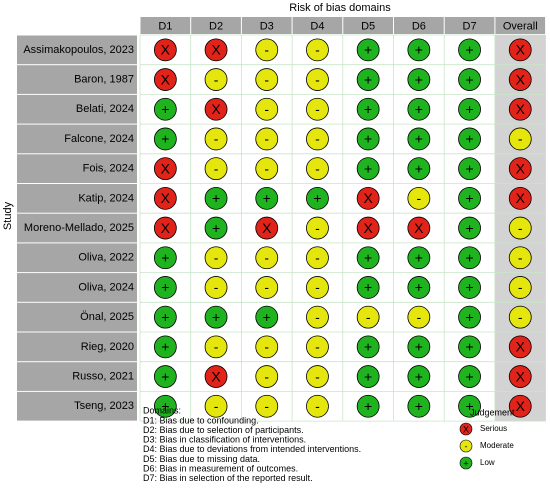  What do you see at coordinates (497, 445) in the screenshot?
I see `legend-label: Moderate` at bounding box center [497, 445].